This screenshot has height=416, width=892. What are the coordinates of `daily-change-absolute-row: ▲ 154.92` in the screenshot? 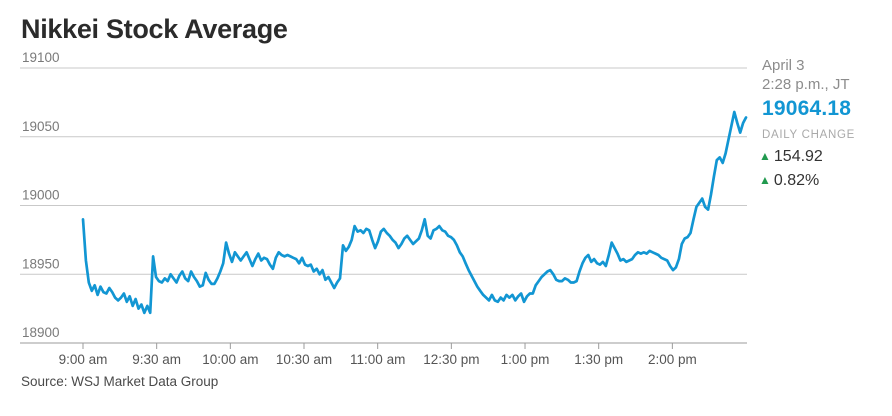 It's located at (825, 156).